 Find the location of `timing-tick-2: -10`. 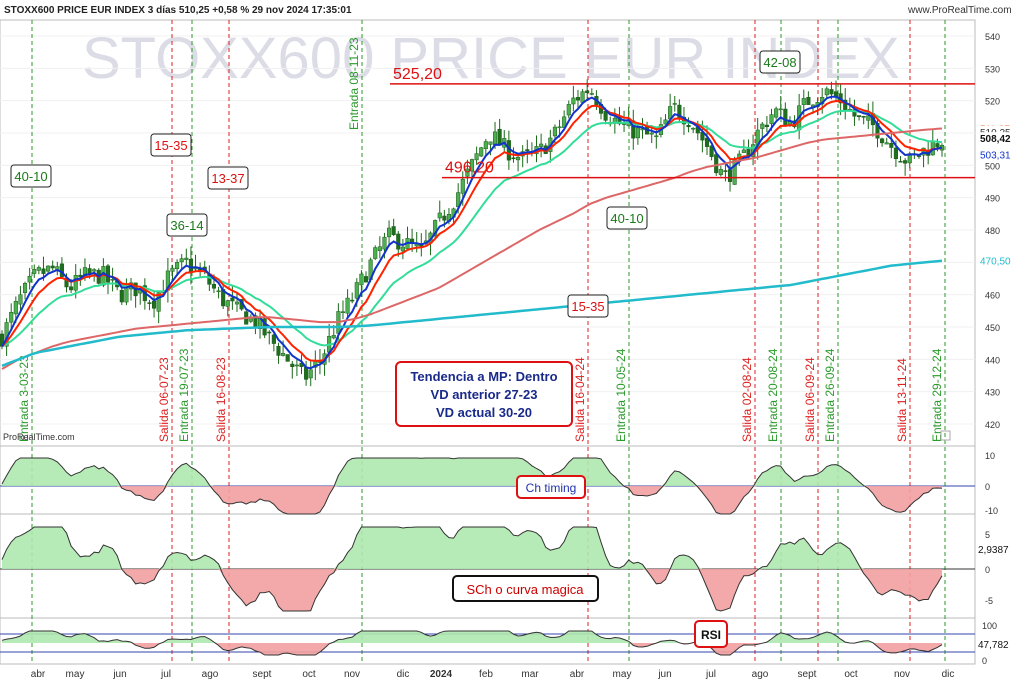

timing-tick-2: -10 is located at coordinates (991, 511).